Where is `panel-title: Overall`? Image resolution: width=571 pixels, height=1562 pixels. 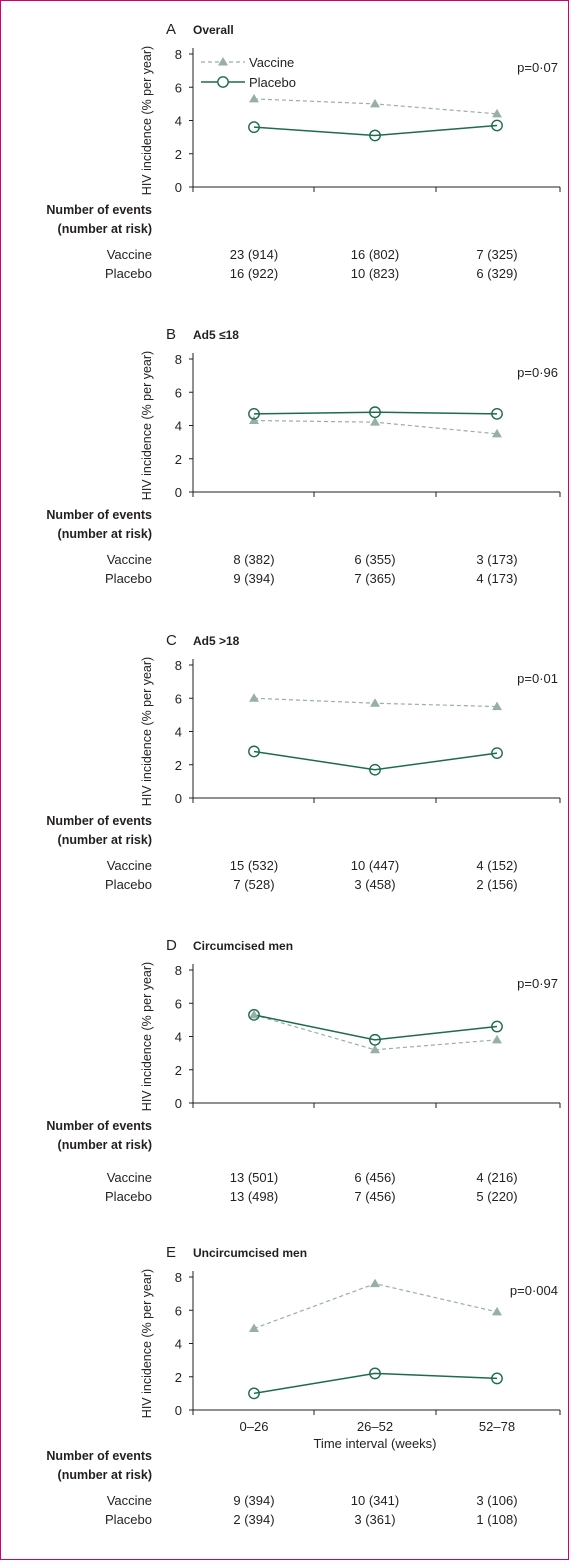
panel-title: Overall is located at coordinates (213, 30).